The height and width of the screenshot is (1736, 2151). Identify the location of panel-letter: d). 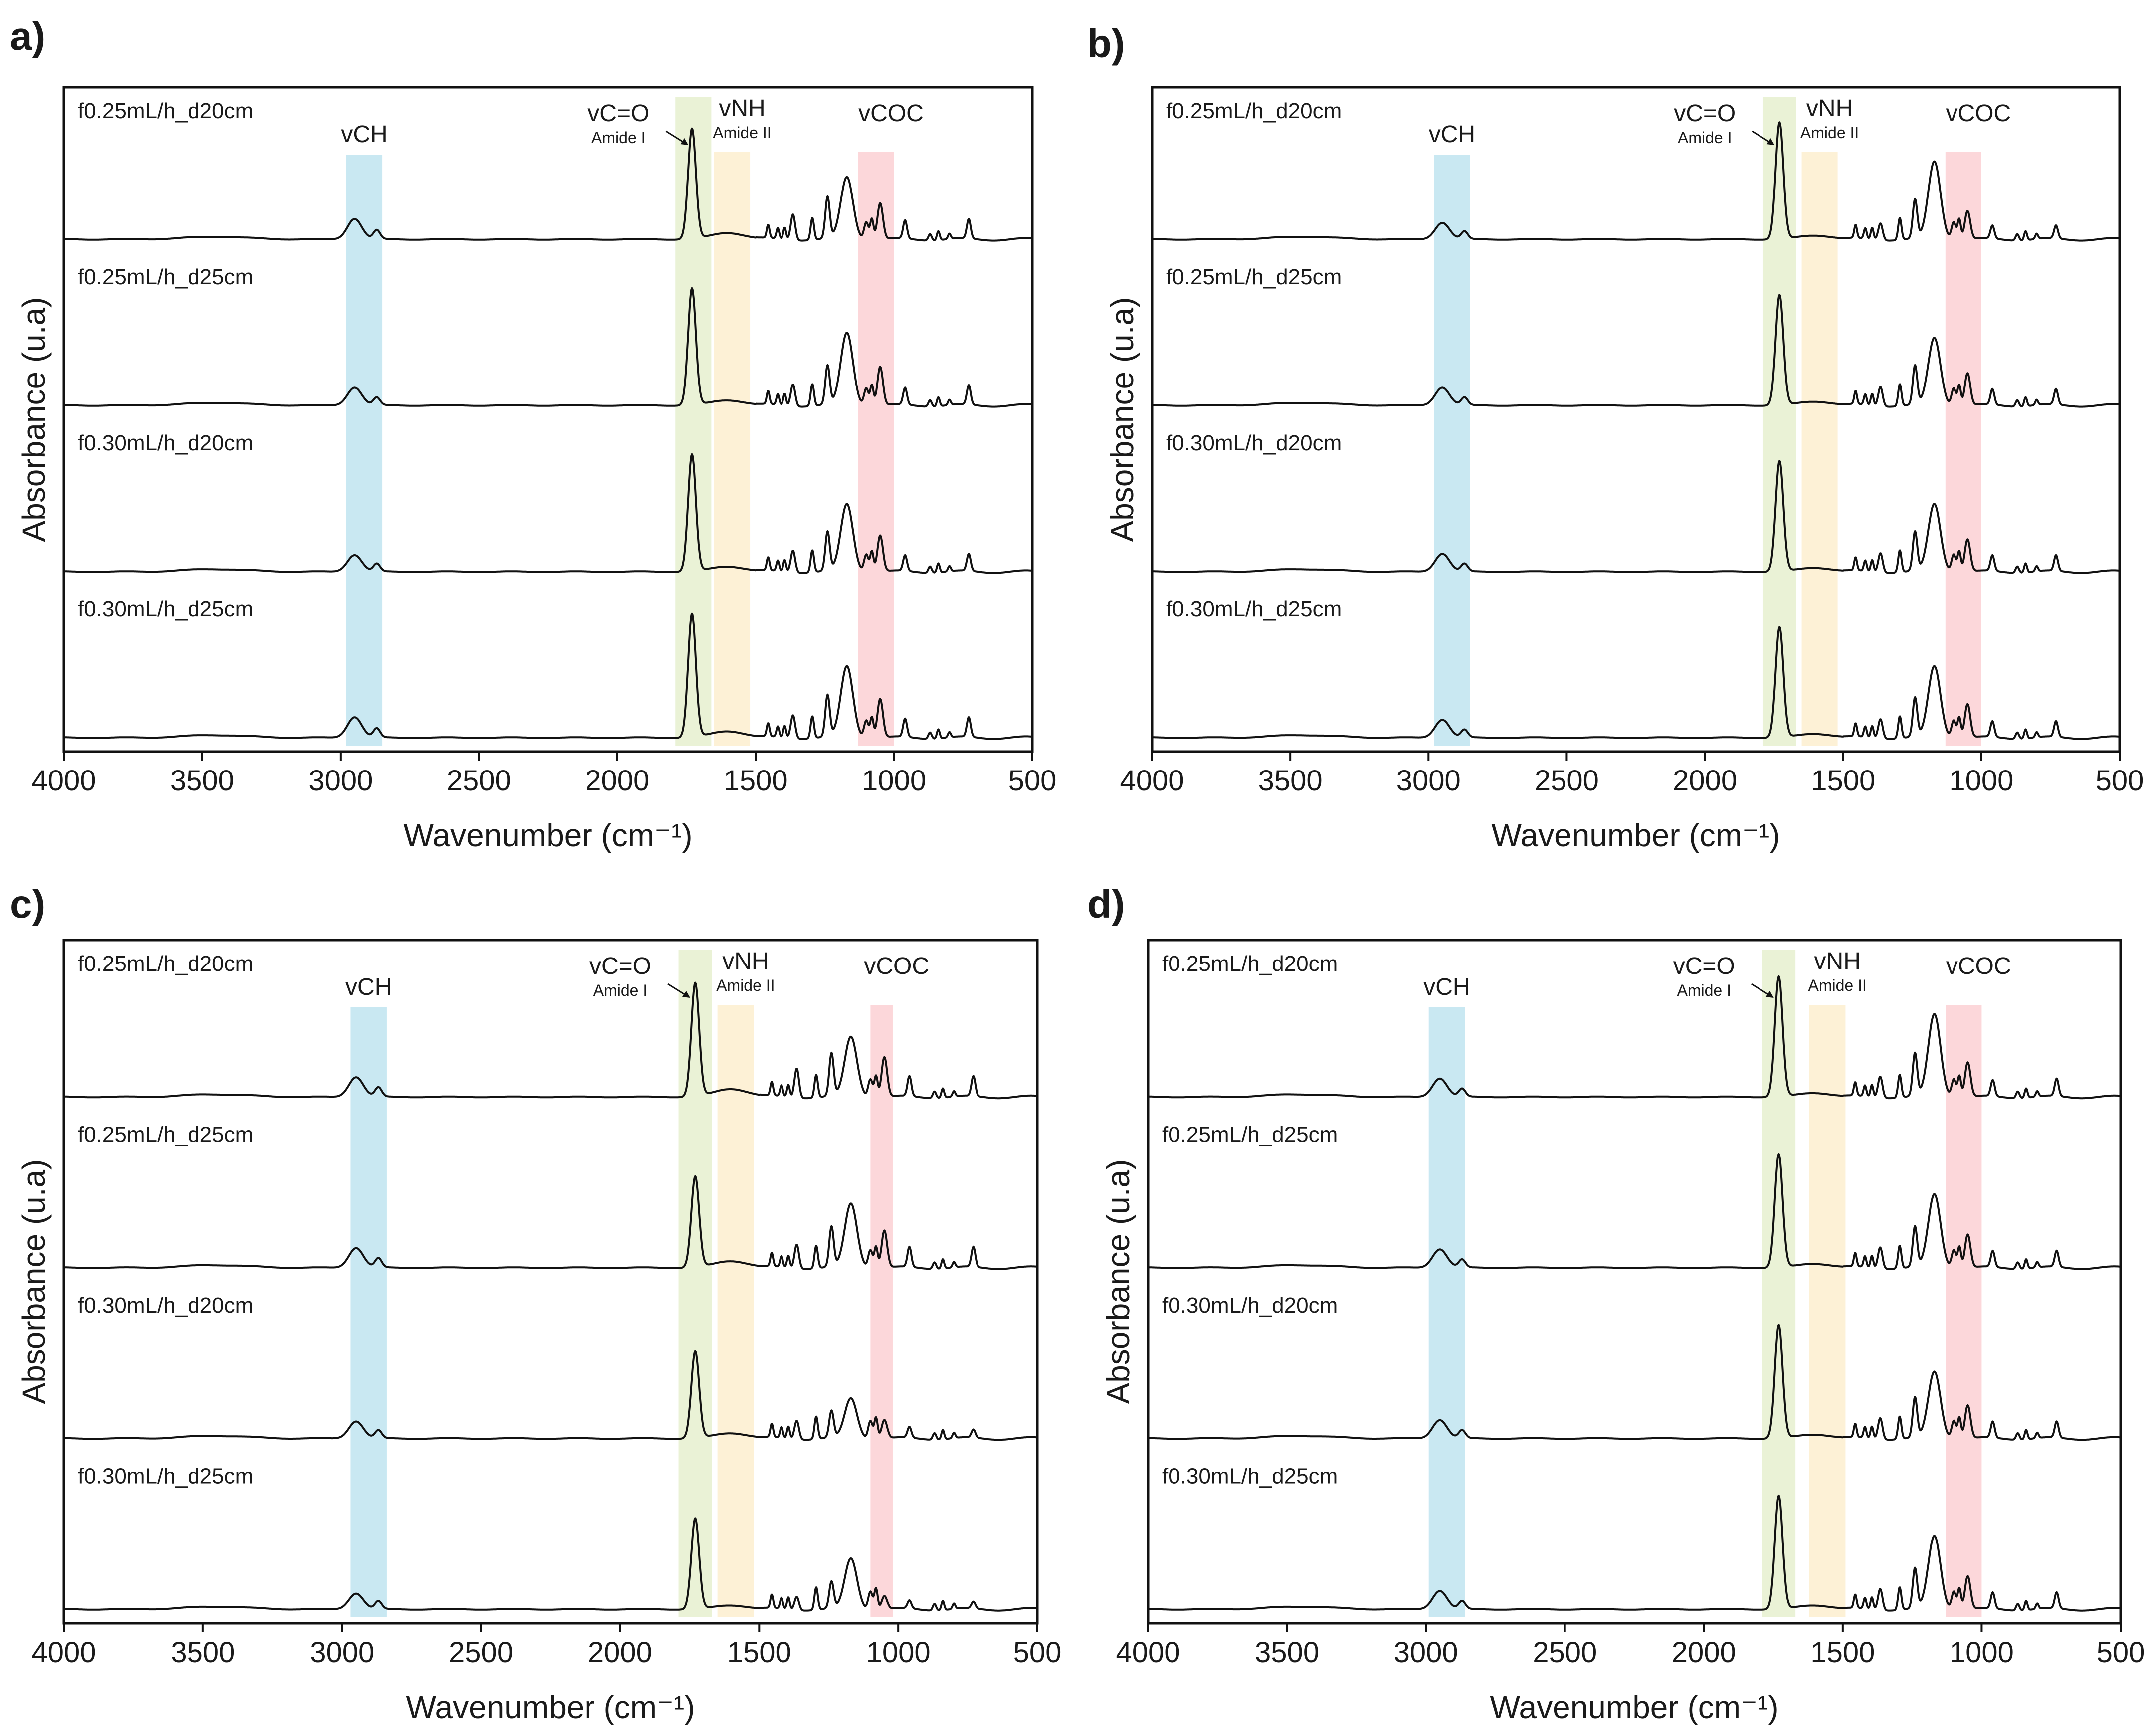
(1106, 904).